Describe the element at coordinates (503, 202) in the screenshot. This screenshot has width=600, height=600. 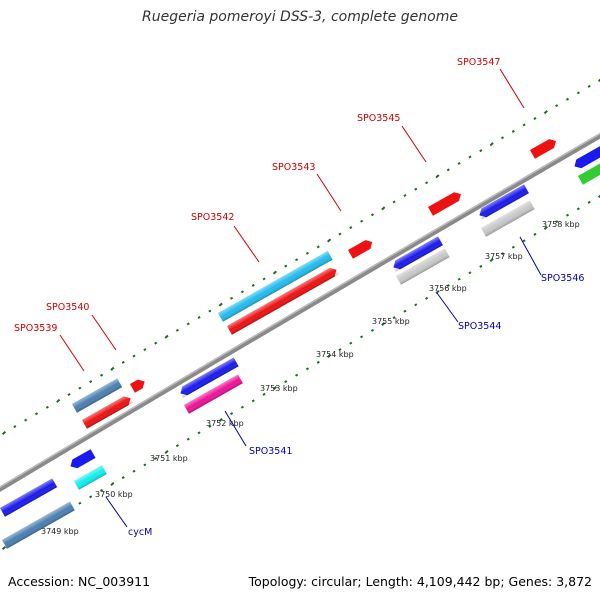
I see `feature-SPO3546-a` at that location.